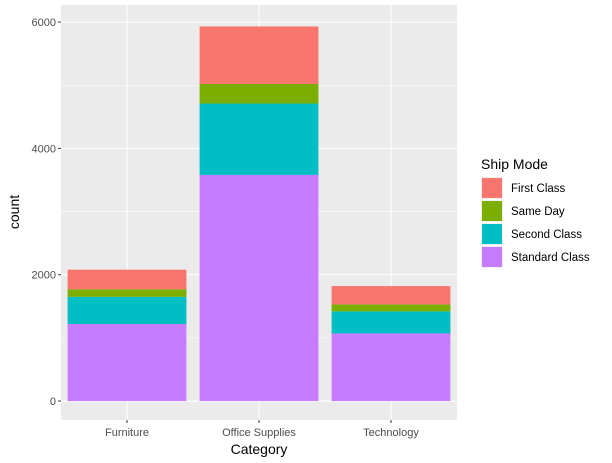 The height and width of the screenshot is (463, 612). I want to click on y-tick-label: 2000, so click(44, 276).